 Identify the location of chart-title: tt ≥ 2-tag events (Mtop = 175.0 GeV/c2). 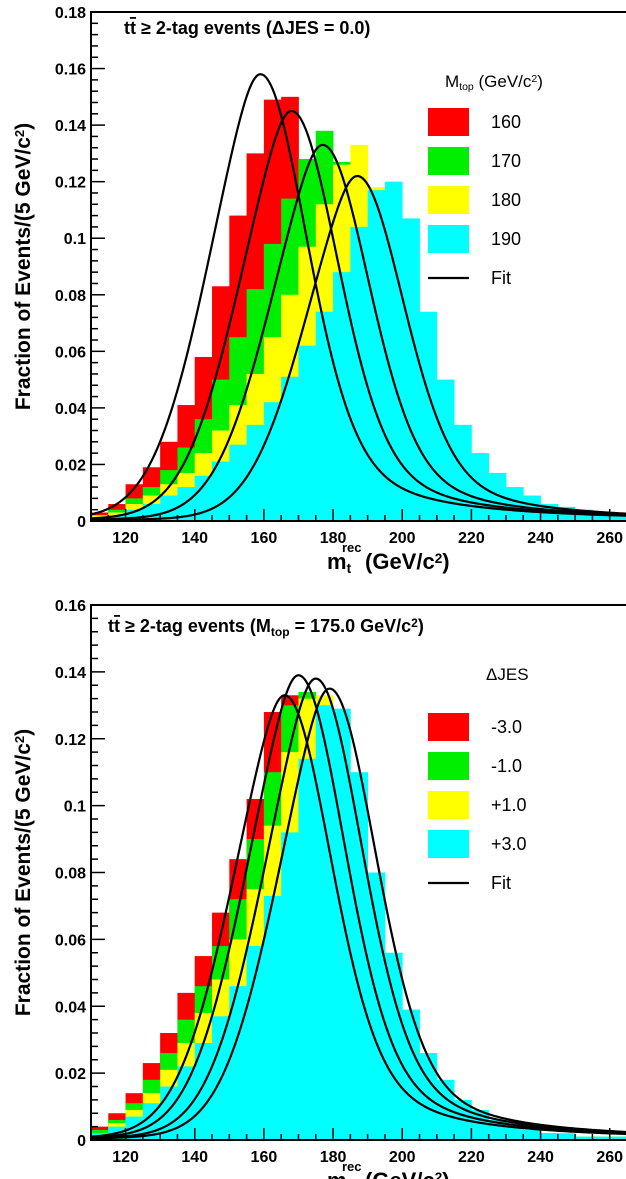
(266, 627).